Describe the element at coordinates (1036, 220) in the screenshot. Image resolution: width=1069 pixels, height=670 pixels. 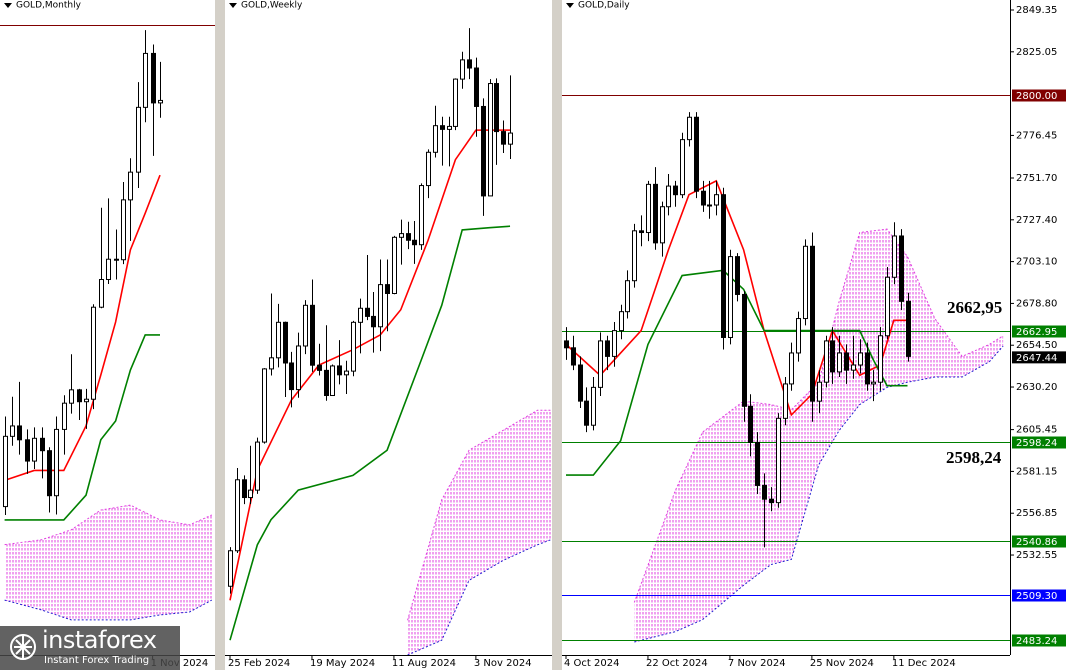
I see `y-tick-label: 2727.40` at that location.